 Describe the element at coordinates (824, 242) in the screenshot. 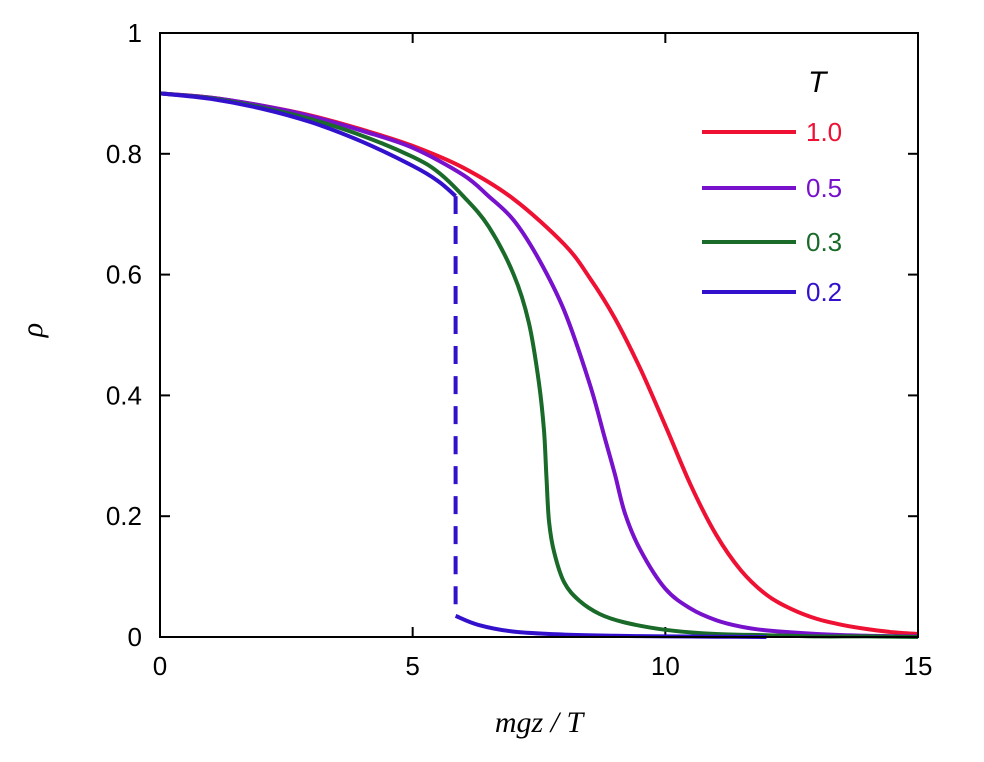

I see `legend-label: 0.3` at that location.